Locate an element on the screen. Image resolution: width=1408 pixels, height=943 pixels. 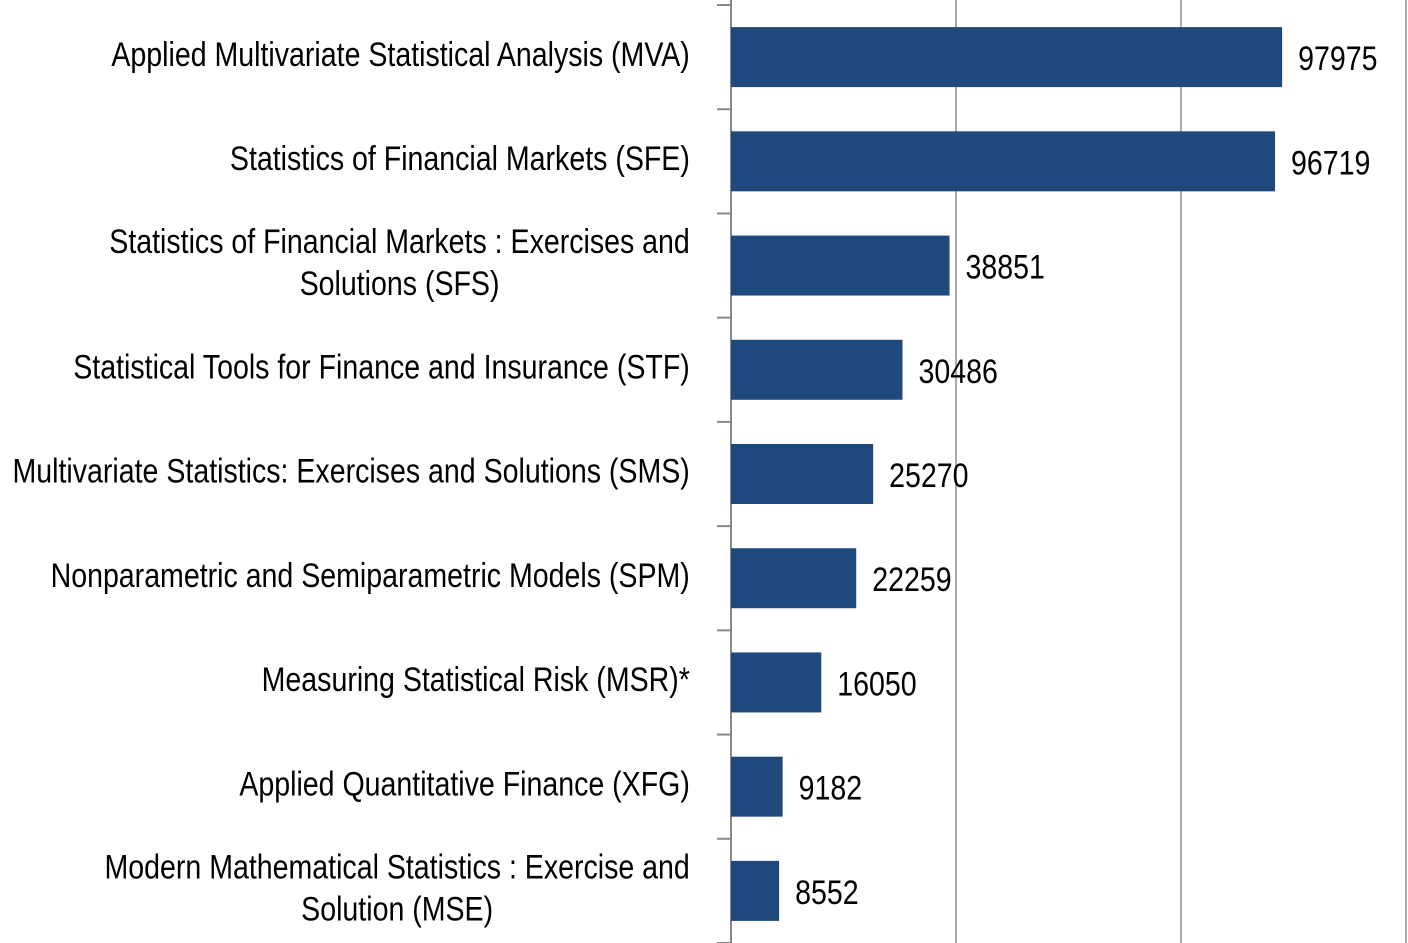
value-label-group: 30486 is located at coordinates (957, 371).